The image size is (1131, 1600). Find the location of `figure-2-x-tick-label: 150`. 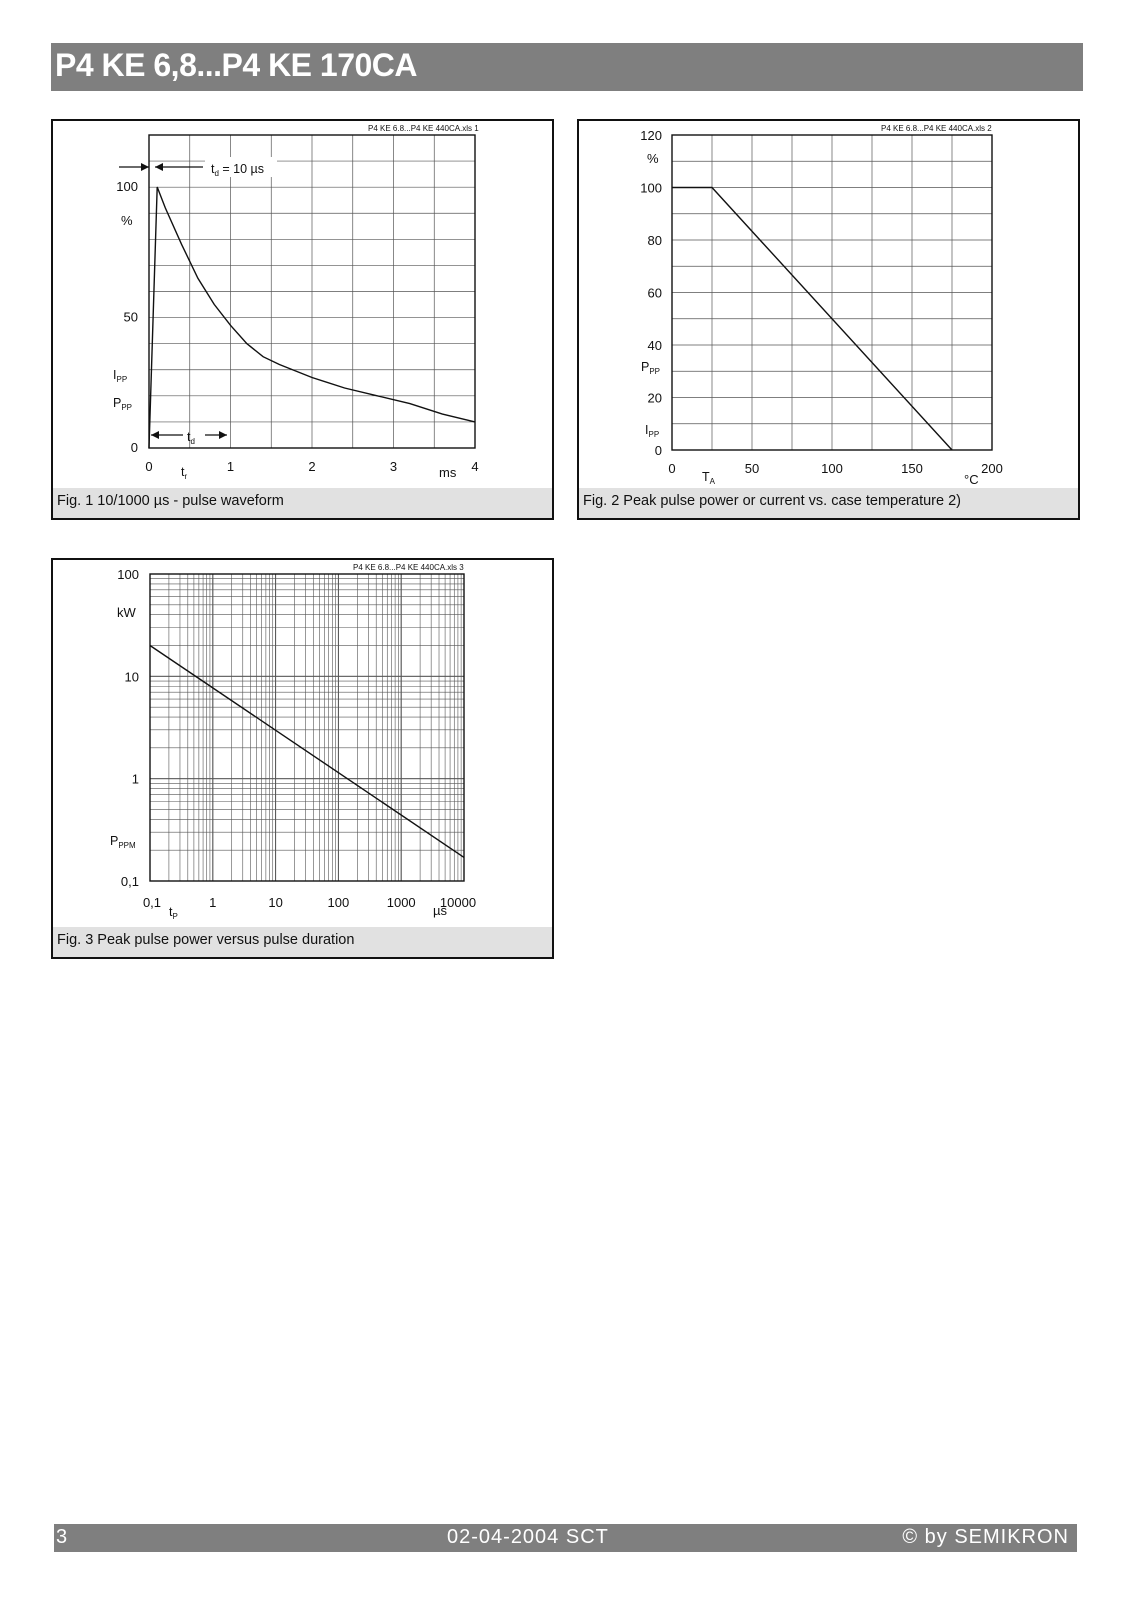

figure-2-x-tick-label: 150 is located at coordinates (912, 468).